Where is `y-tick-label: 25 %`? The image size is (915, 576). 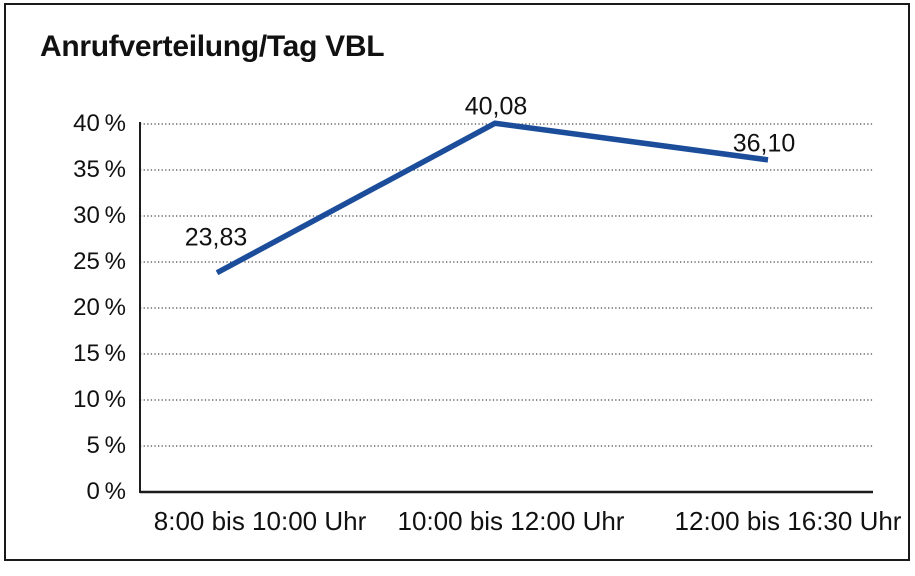
y-tick-label: 25 % is located at coordinates (99, 261).